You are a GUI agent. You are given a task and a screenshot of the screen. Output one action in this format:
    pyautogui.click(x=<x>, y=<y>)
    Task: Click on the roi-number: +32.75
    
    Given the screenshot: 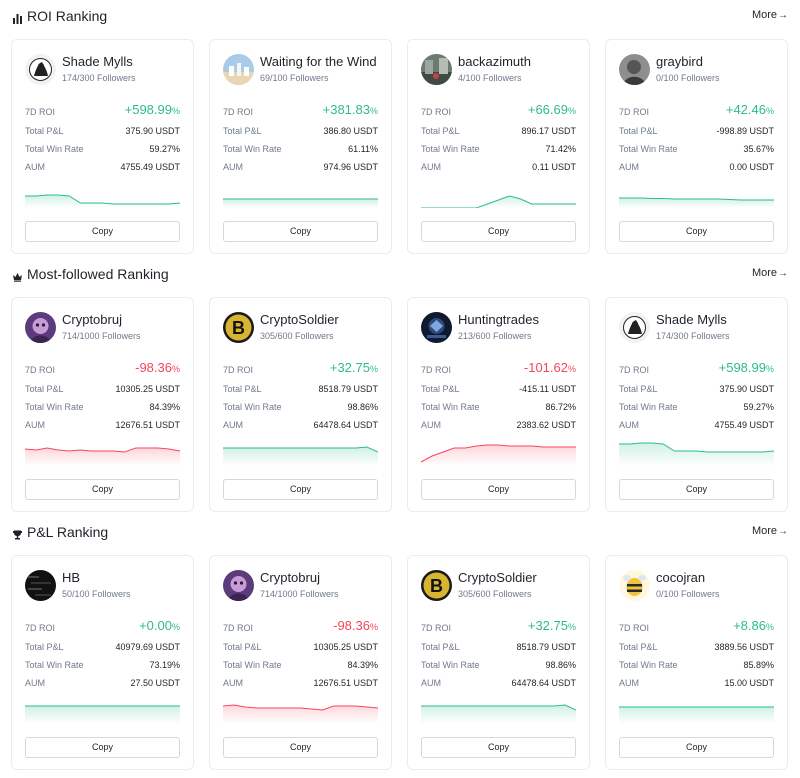 What is the action you would take?
    pyautogui.click(x=349, y=367)
    